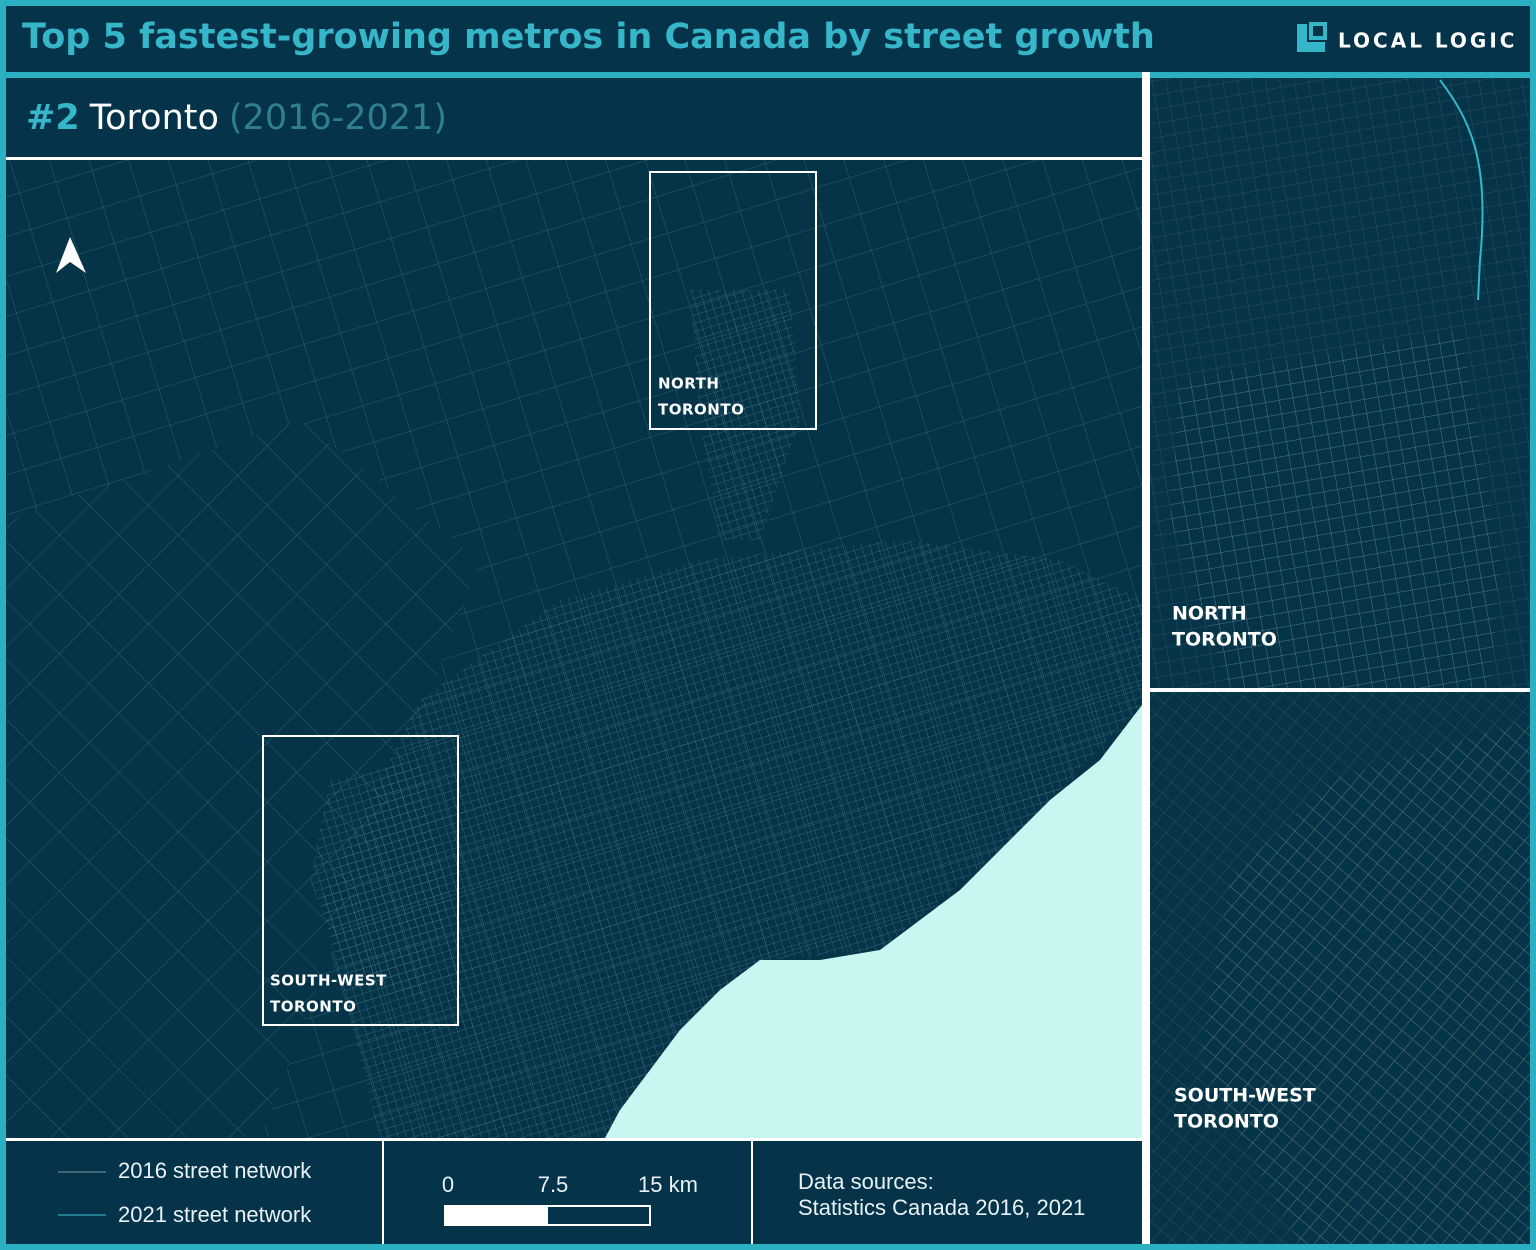 This screenshot has height=1250, width=1536. I want to click on panel-title: #2 Toronto (2016-2021), so click(236, 118).